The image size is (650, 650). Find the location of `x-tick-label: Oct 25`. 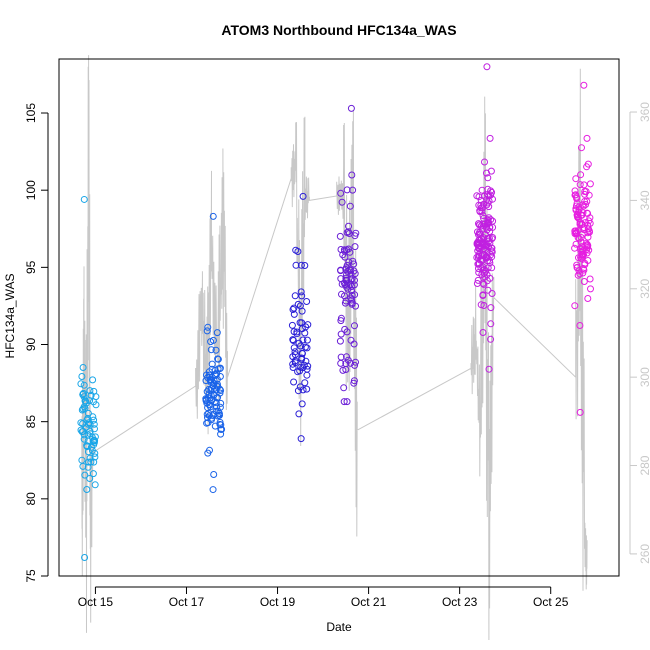

x-tick-label: Oct 25 is located at coordinates (551, 602).